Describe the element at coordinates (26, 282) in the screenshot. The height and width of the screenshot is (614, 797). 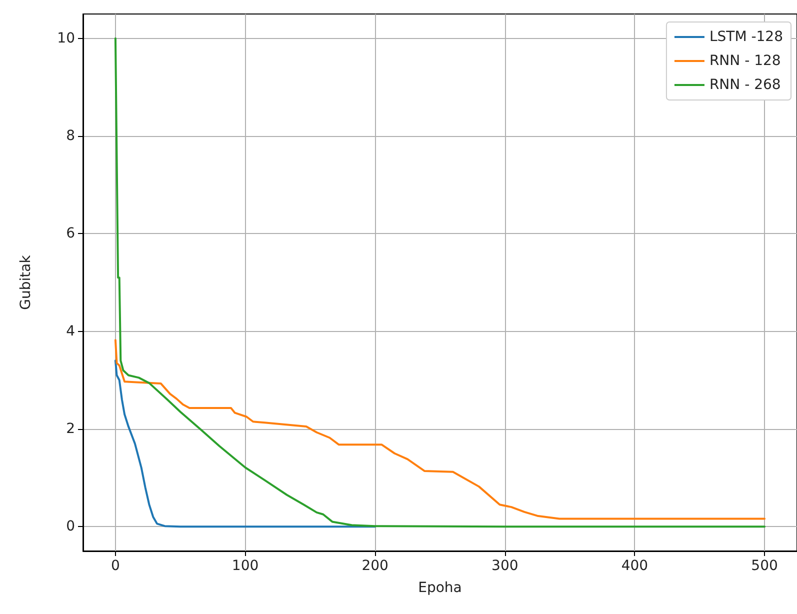
I see `y-axis-title: Gubitak` at that location.